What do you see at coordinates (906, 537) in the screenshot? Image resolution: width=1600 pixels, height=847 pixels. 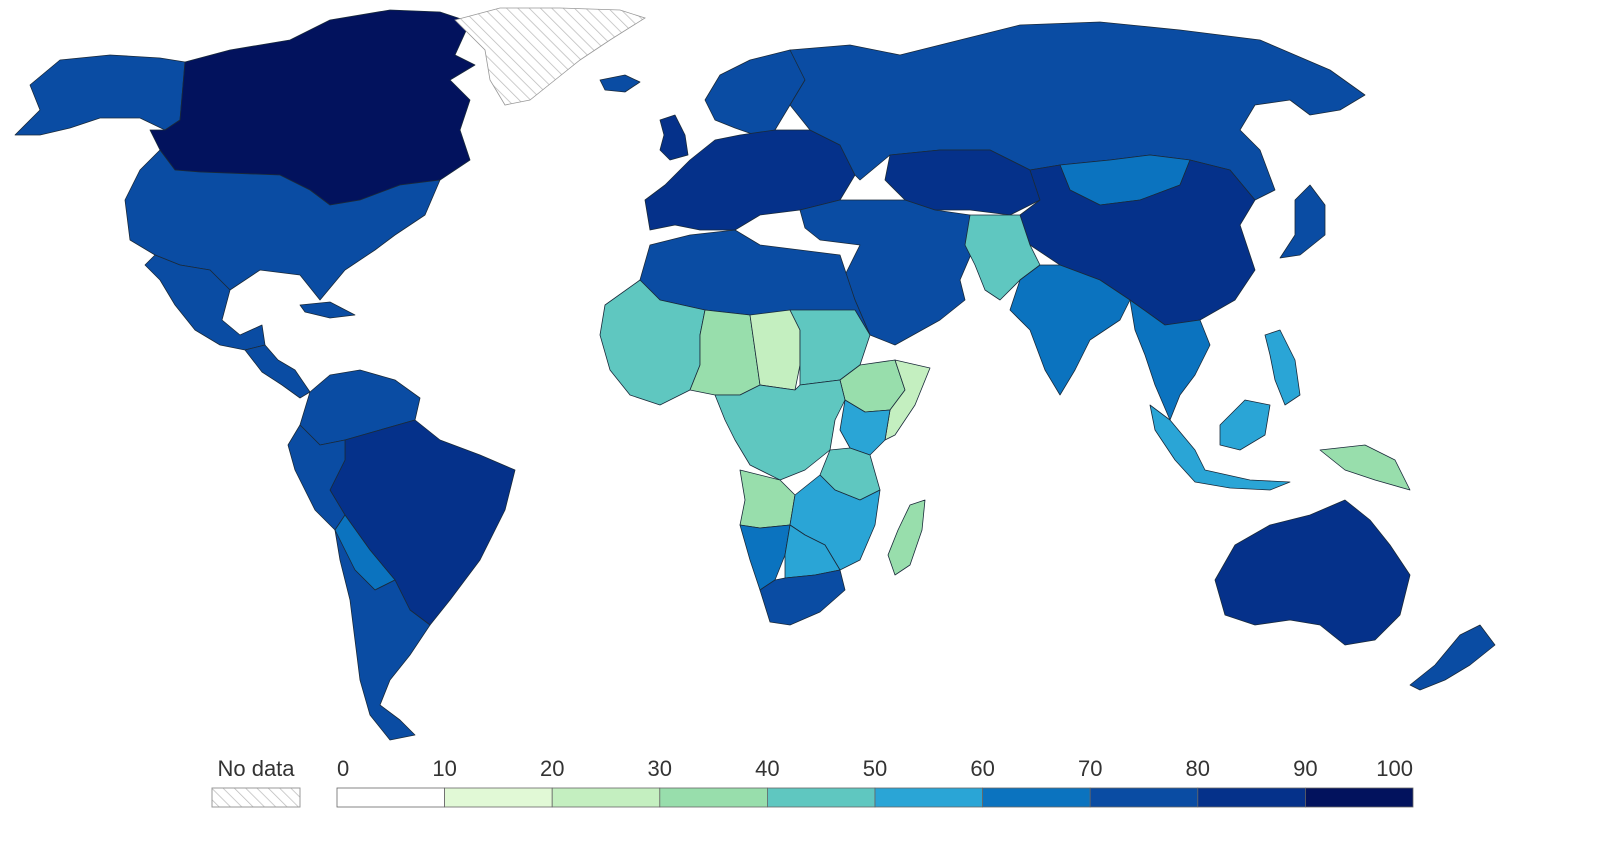 I see `region-madagascar` at bounding box center [906, 537].